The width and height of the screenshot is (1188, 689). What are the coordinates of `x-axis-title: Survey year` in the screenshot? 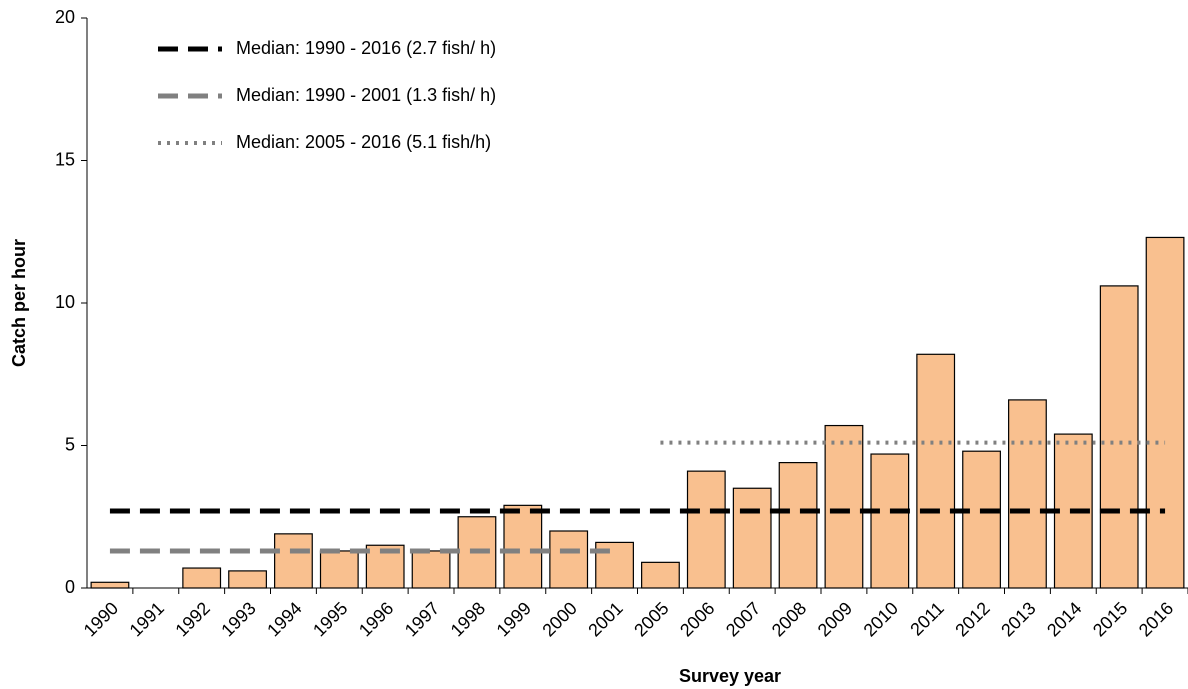 It's located at (730, 676).